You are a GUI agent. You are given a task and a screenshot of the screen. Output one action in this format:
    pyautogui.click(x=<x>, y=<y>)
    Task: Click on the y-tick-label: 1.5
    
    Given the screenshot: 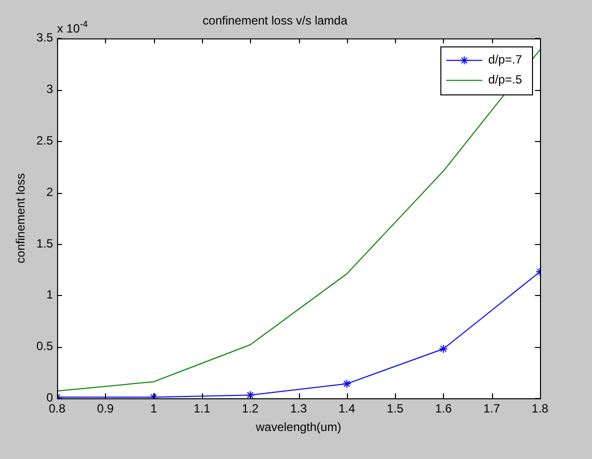 What is the action you would take?
    pyautogui.click(x=45, y=243)
    